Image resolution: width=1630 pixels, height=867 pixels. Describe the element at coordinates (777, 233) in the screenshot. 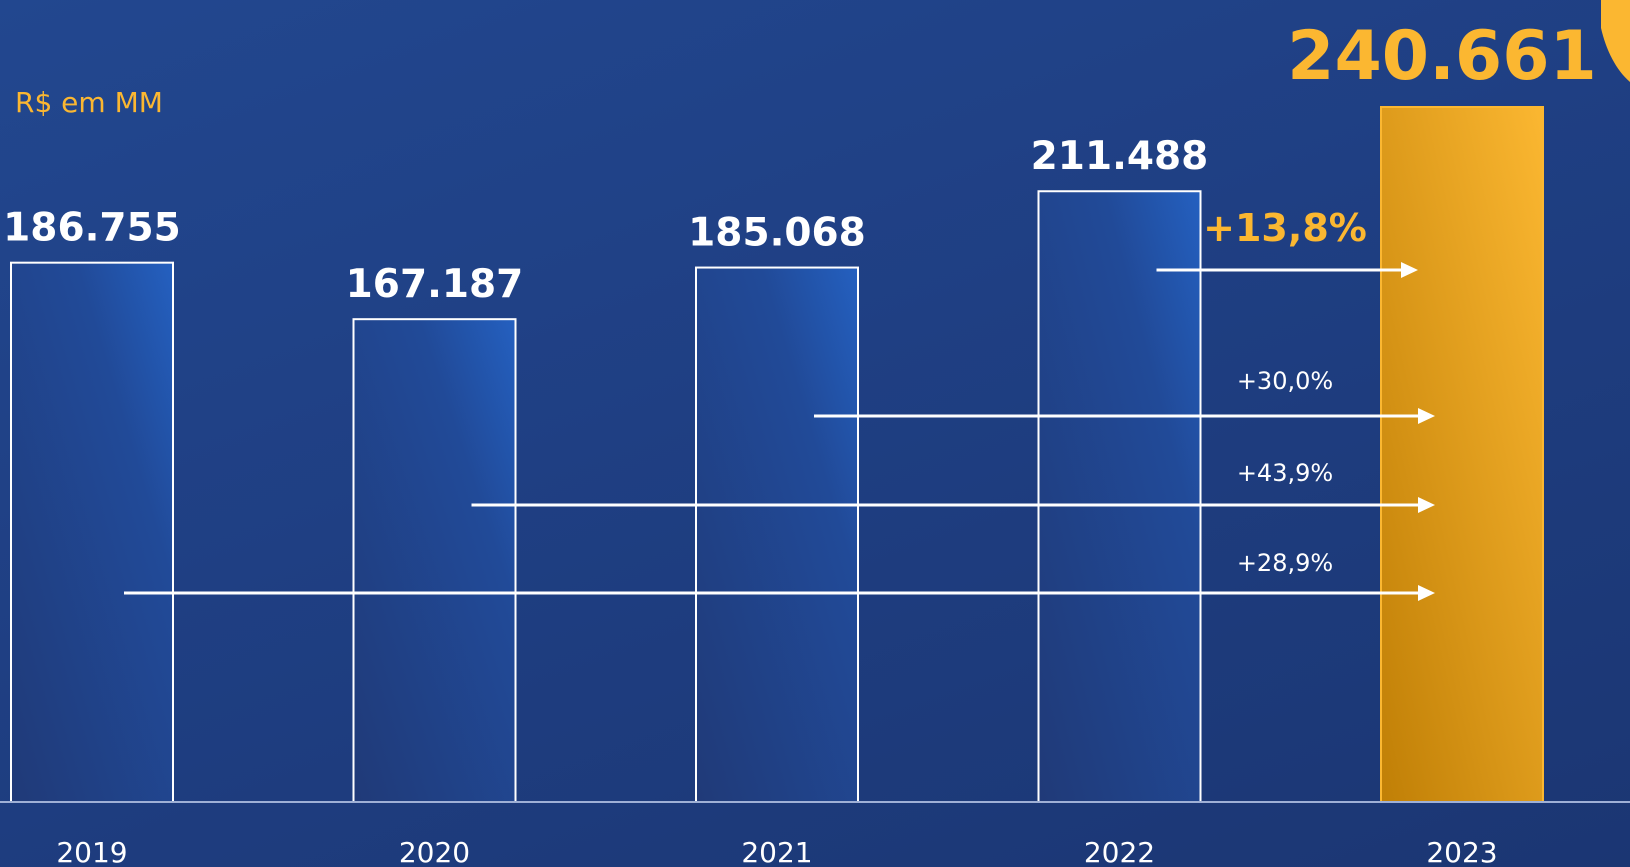

I see `value-label-2021: 185.068` at that location.